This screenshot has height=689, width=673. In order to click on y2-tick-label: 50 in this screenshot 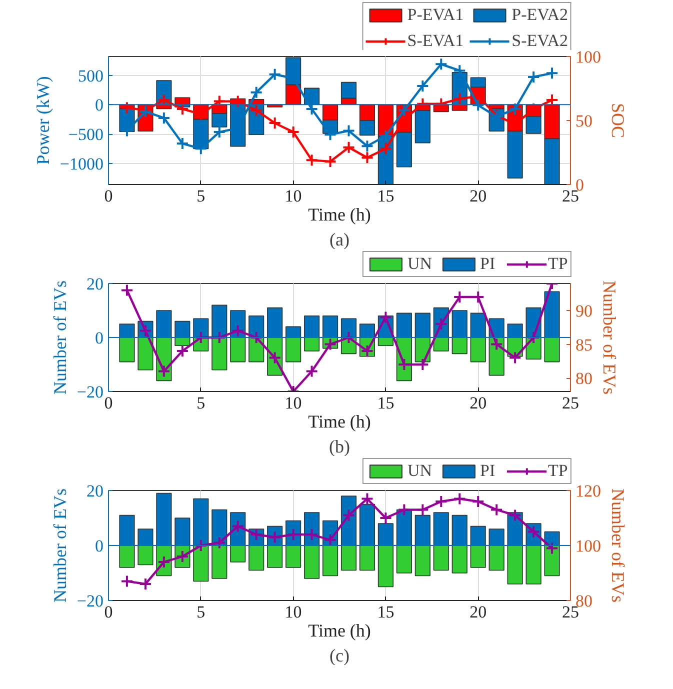, I will do `click(584, 121)`.